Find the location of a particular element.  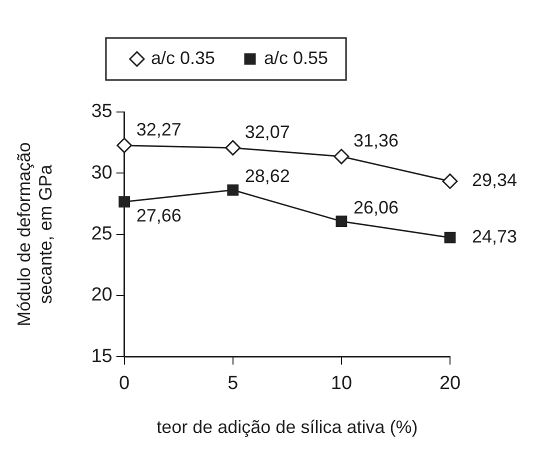

x-tick-label: 20 is located at coordinates (450, 383).